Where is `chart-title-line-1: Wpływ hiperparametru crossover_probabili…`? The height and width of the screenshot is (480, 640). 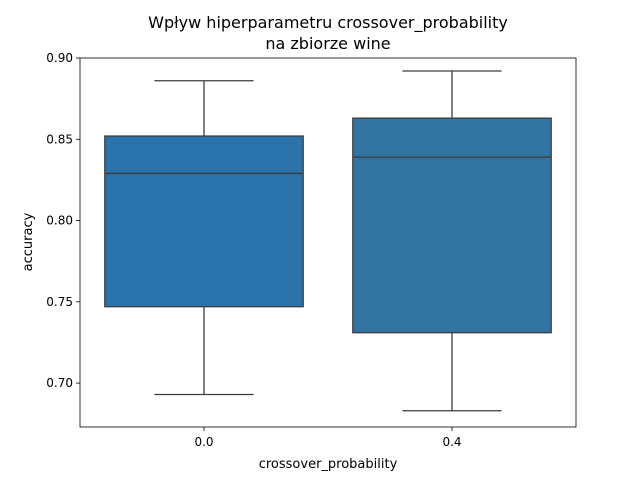
chart-title-line-1: Wpływ hiperparametru crossover_probabili… is located at coordinates (328, 23).